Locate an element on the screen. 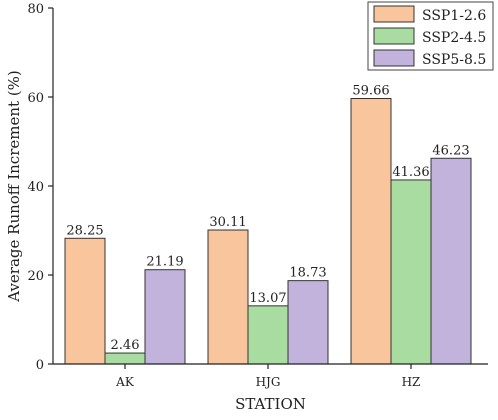 The image size is (498, 420). y-tick-label: 20 is located at coordinates (35, 276).